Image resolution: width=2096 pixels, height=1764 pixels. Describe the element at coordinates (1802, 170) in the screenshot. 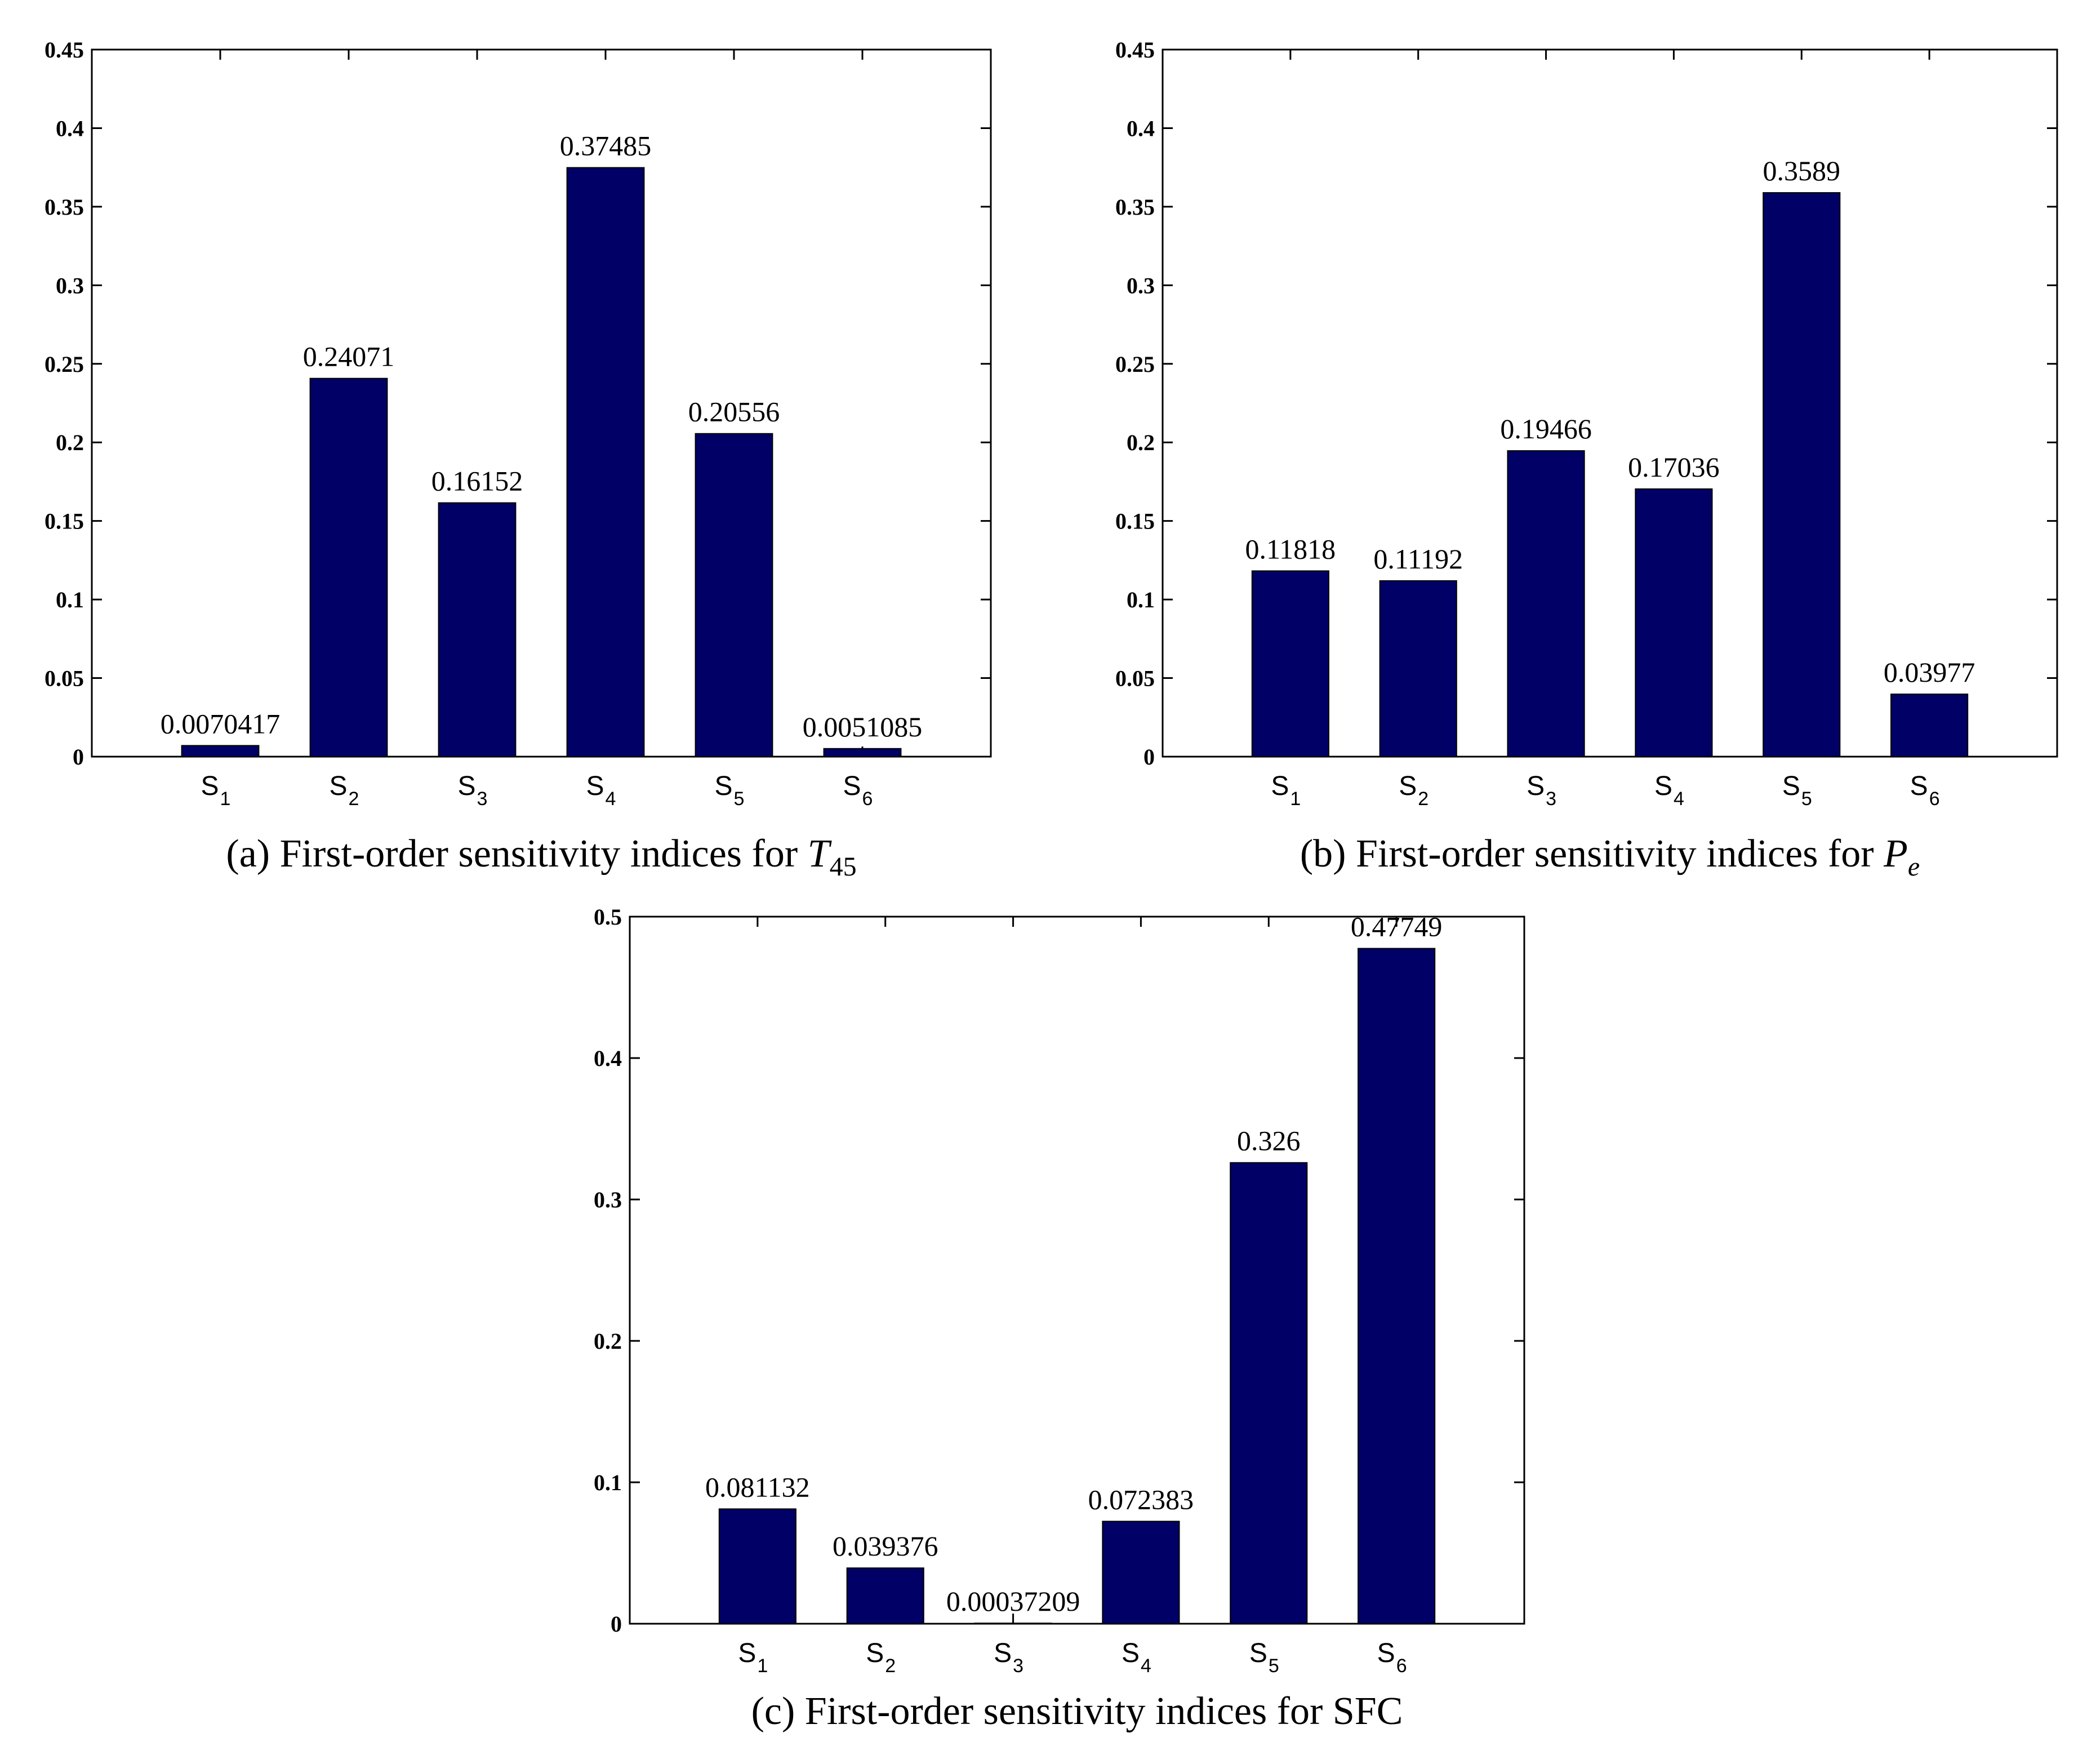

I see `bar-value-label: 0.3589` at that location.